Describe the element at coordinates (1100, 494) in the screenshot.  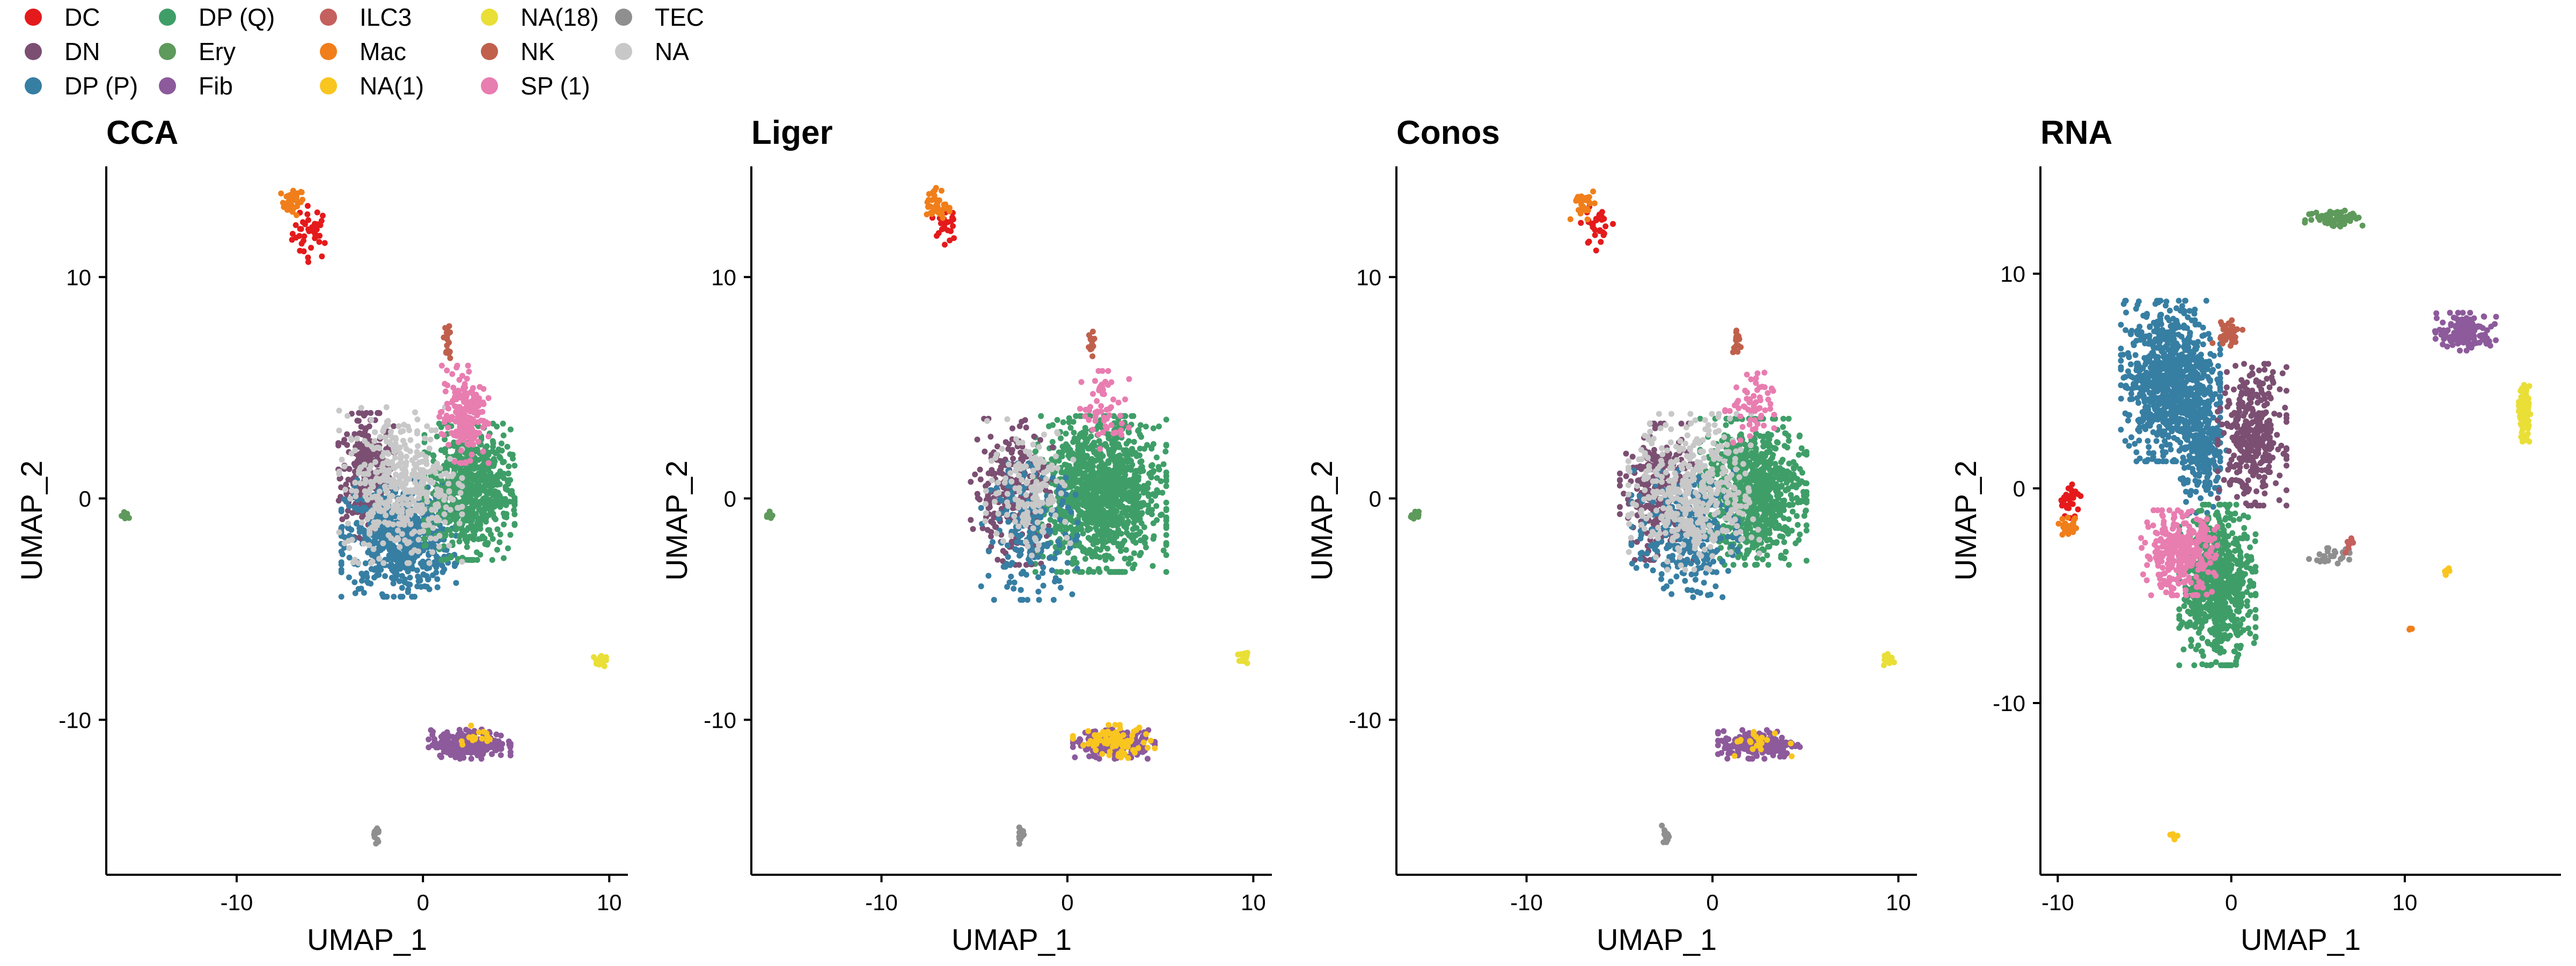
I see `cluster-dp-q` at that location.